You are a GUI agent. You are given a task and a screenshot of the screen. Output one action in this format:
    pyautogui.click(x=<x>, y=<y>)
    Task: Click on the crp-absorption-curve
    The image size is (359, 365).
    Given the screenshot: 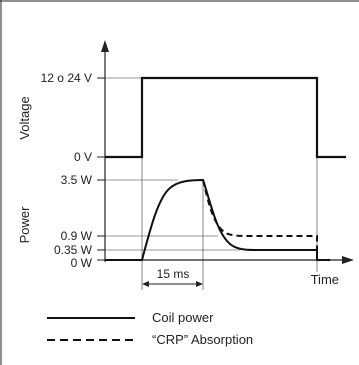 What is the action you would take?
    pyautogui.click(x=260, y=219)
    